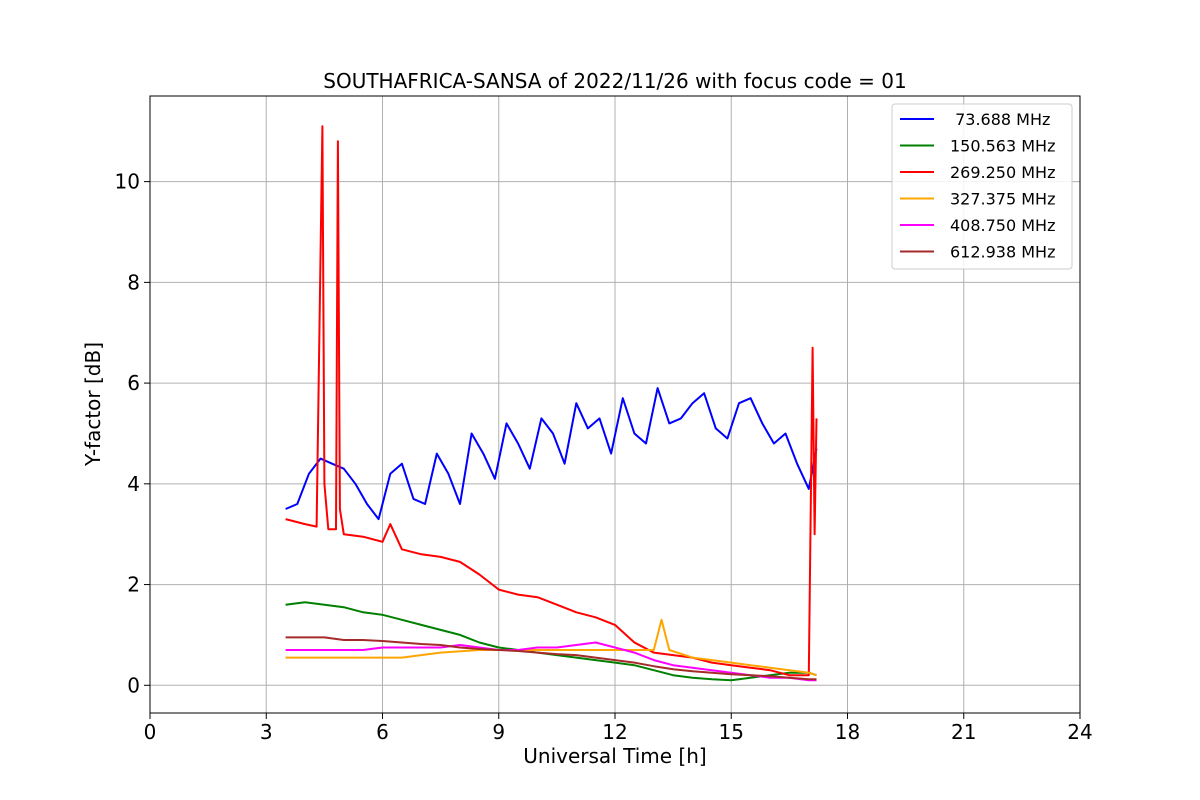 This screenshot has height=800, width=1200. What do you see at coordinates (133, 685) in the screenshot?
I see `y-tick-label: 0` at bounding box center [133, 685].